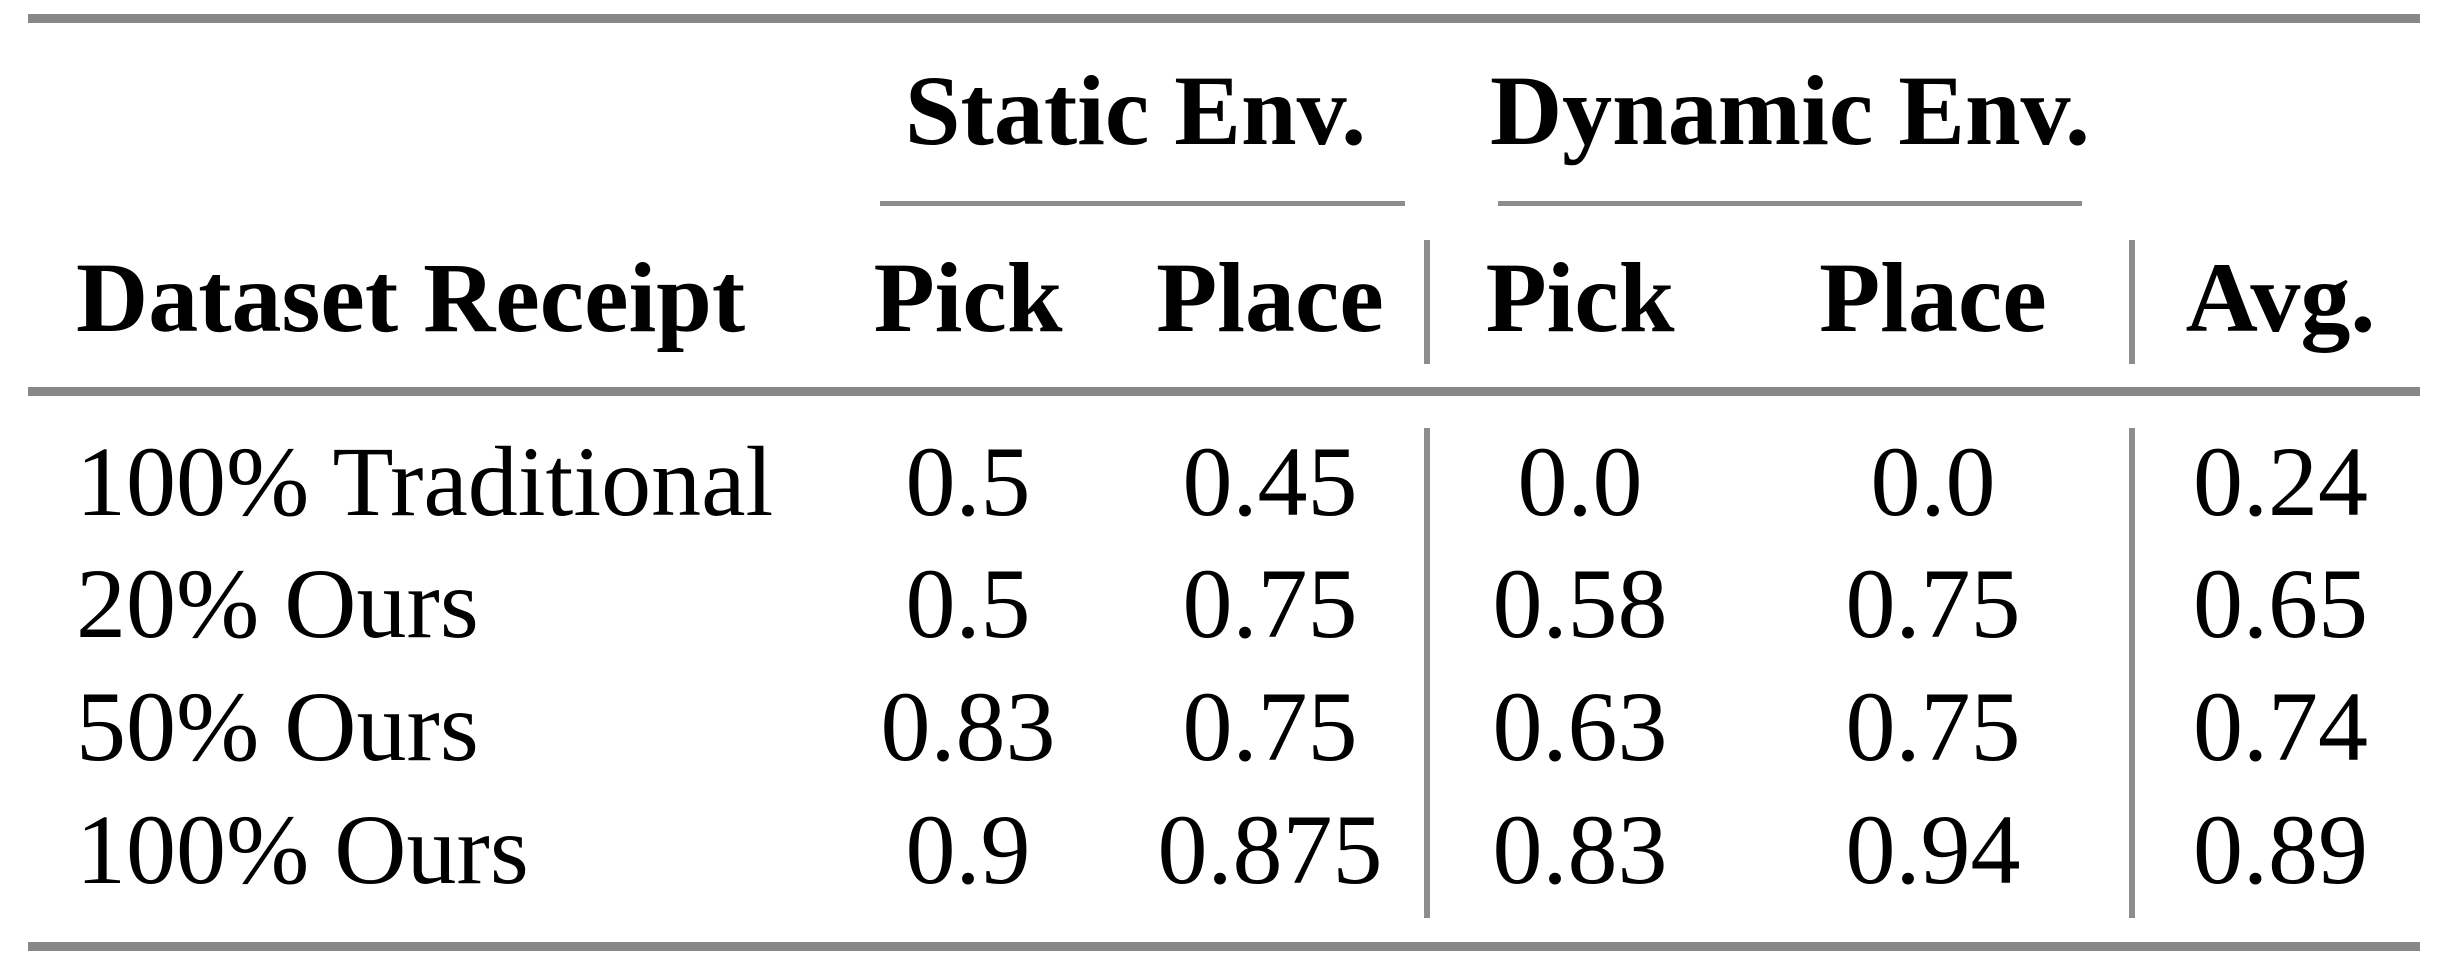 The image size is (2440, 966). What do you see at coordinates (1790, 203) in the screenshot?
I see `dynamic-env-cmidrule` at bounding box center [1790, 203].